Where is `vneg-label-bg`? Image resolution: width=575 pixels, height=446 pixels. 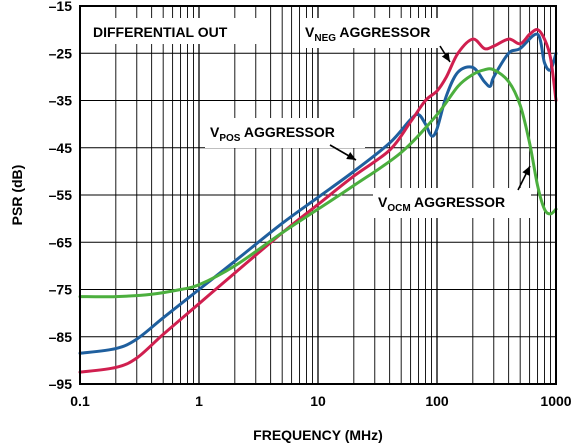 vneg-label-bg is located at coordinates (380, 33).